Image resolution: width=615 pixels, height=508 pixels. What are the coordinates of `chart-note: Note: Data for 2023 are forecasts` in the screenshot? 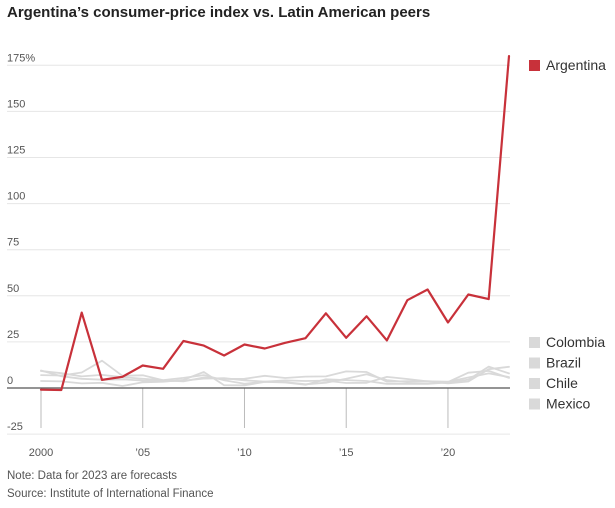 It's located at (92, 476).